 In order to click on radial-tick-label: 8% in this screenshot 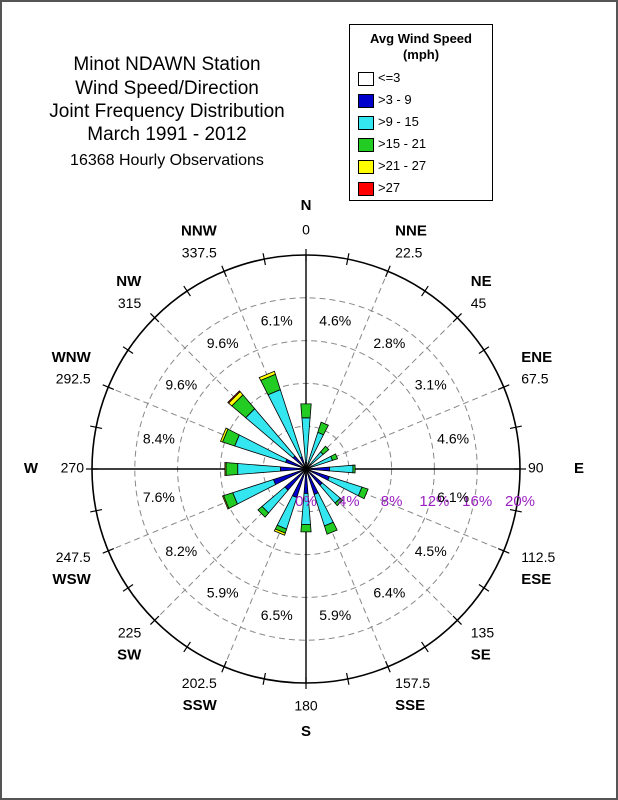, I will do `click(392, 501)`.